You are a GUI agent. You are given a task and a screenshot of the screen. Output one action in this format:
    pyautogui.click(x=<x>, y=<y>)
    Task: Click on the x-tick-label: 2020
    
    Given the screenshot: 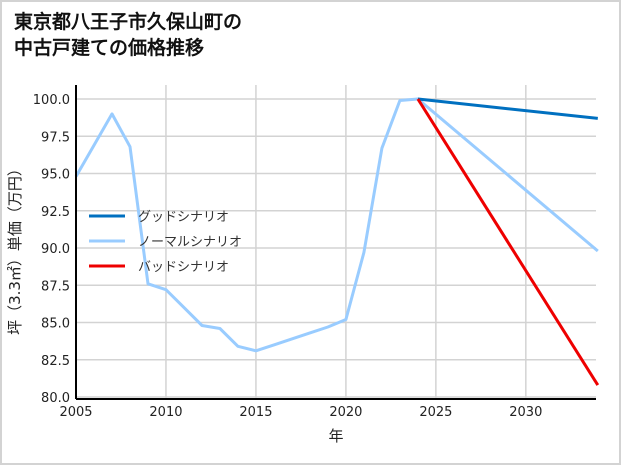 What is the action you would take?
    pyautogui.click(x=345, y=412)
    